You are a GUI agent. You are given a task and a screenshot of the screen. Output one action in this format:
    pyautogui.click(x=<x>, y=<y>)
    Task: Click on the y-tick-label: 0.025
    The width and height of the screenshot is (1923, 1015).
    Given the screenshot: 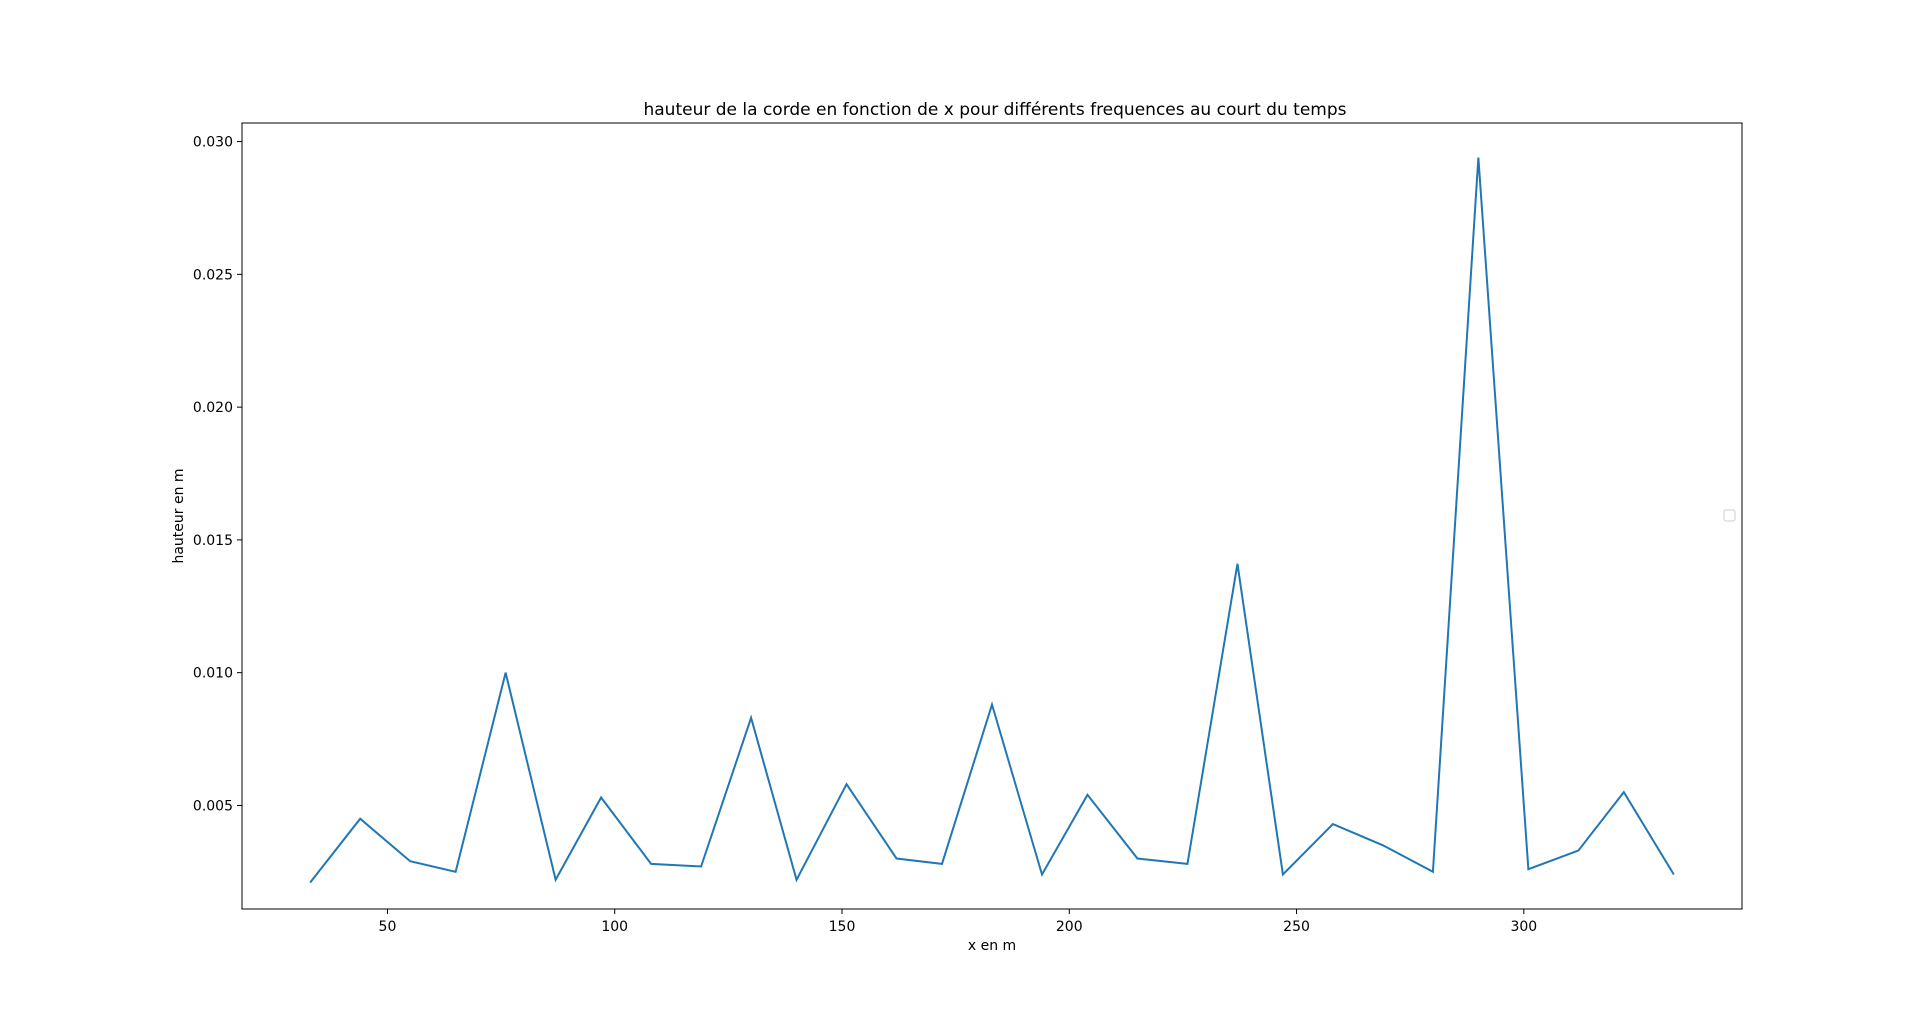 What is the action you would take?
    pyautogui.click(x=213, y=275)
    